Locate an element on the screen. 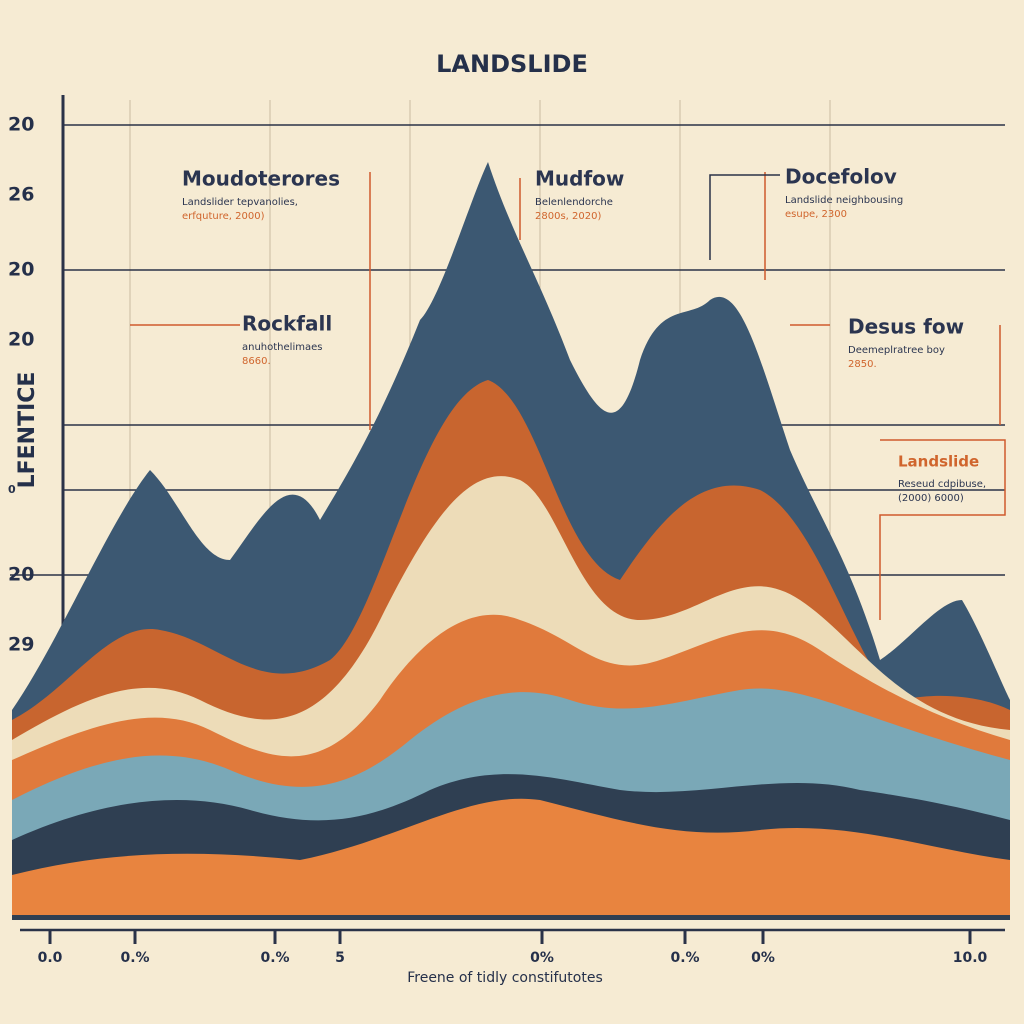  annotation-text: Belenlendorche is located at coordinates (574, 202).